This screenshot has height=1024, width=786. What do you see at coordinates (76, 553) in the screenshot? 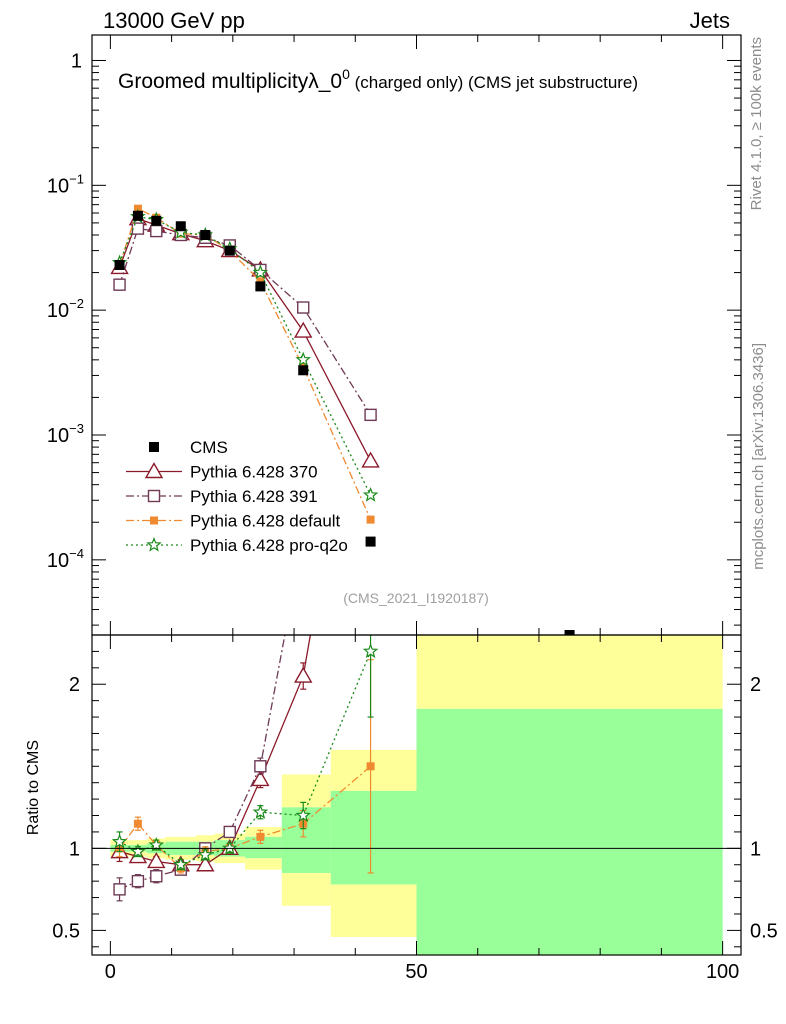
I see `y-tick-exp: −4` at bounding box center [76, 553].